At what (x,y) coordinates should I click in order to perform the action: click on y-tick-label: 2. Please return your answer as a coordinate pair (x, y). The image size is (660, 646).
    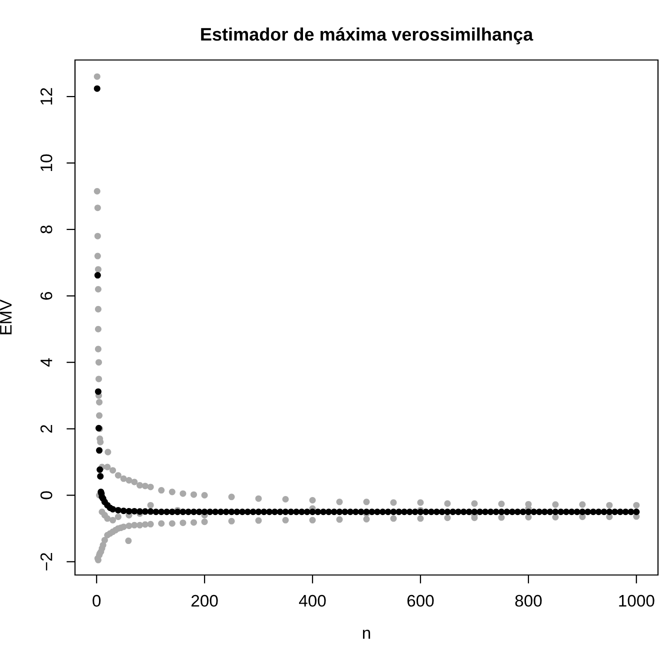
    Looking at the image, I should click on (46, 429).